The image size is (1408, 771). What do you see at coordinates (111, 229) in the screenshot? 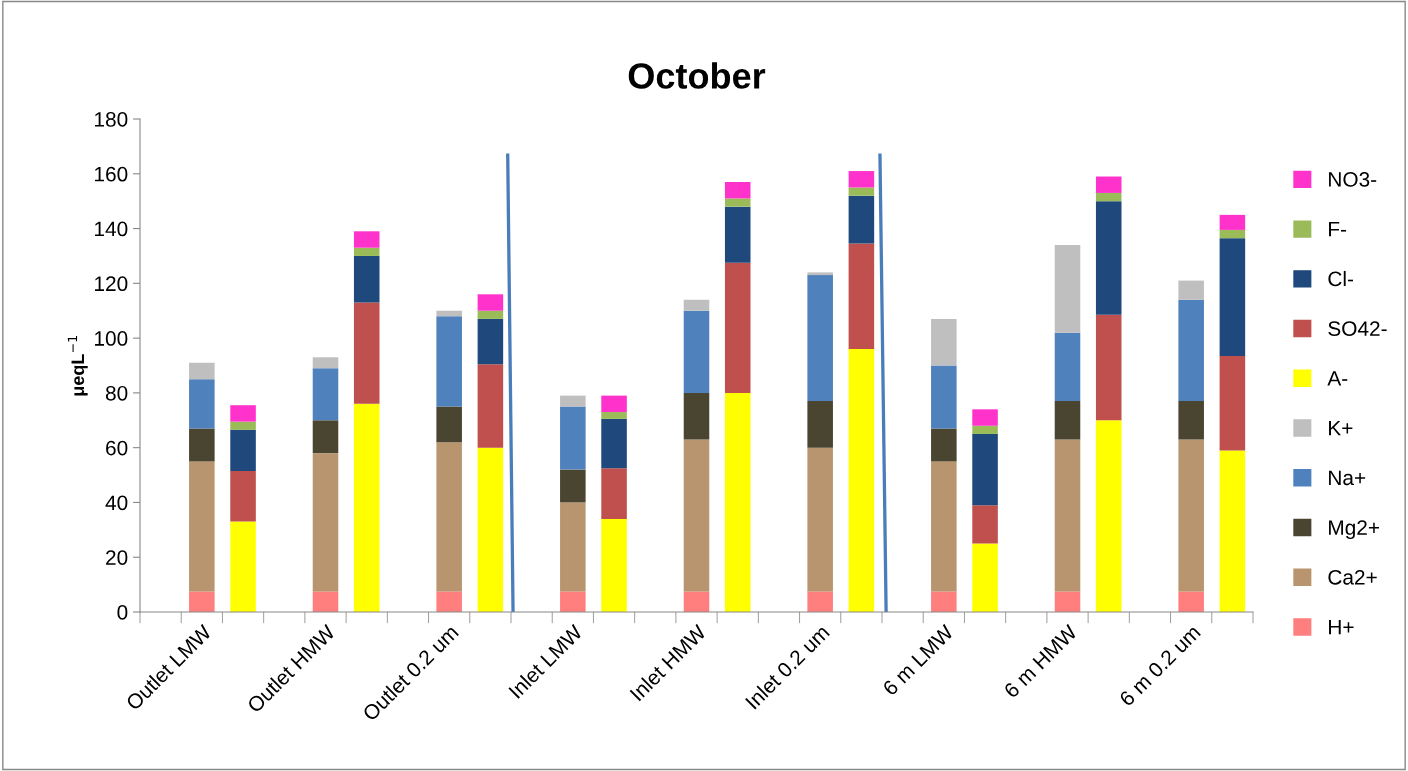
I see `y-tick-label: 140` at bounding box center [111, 229].